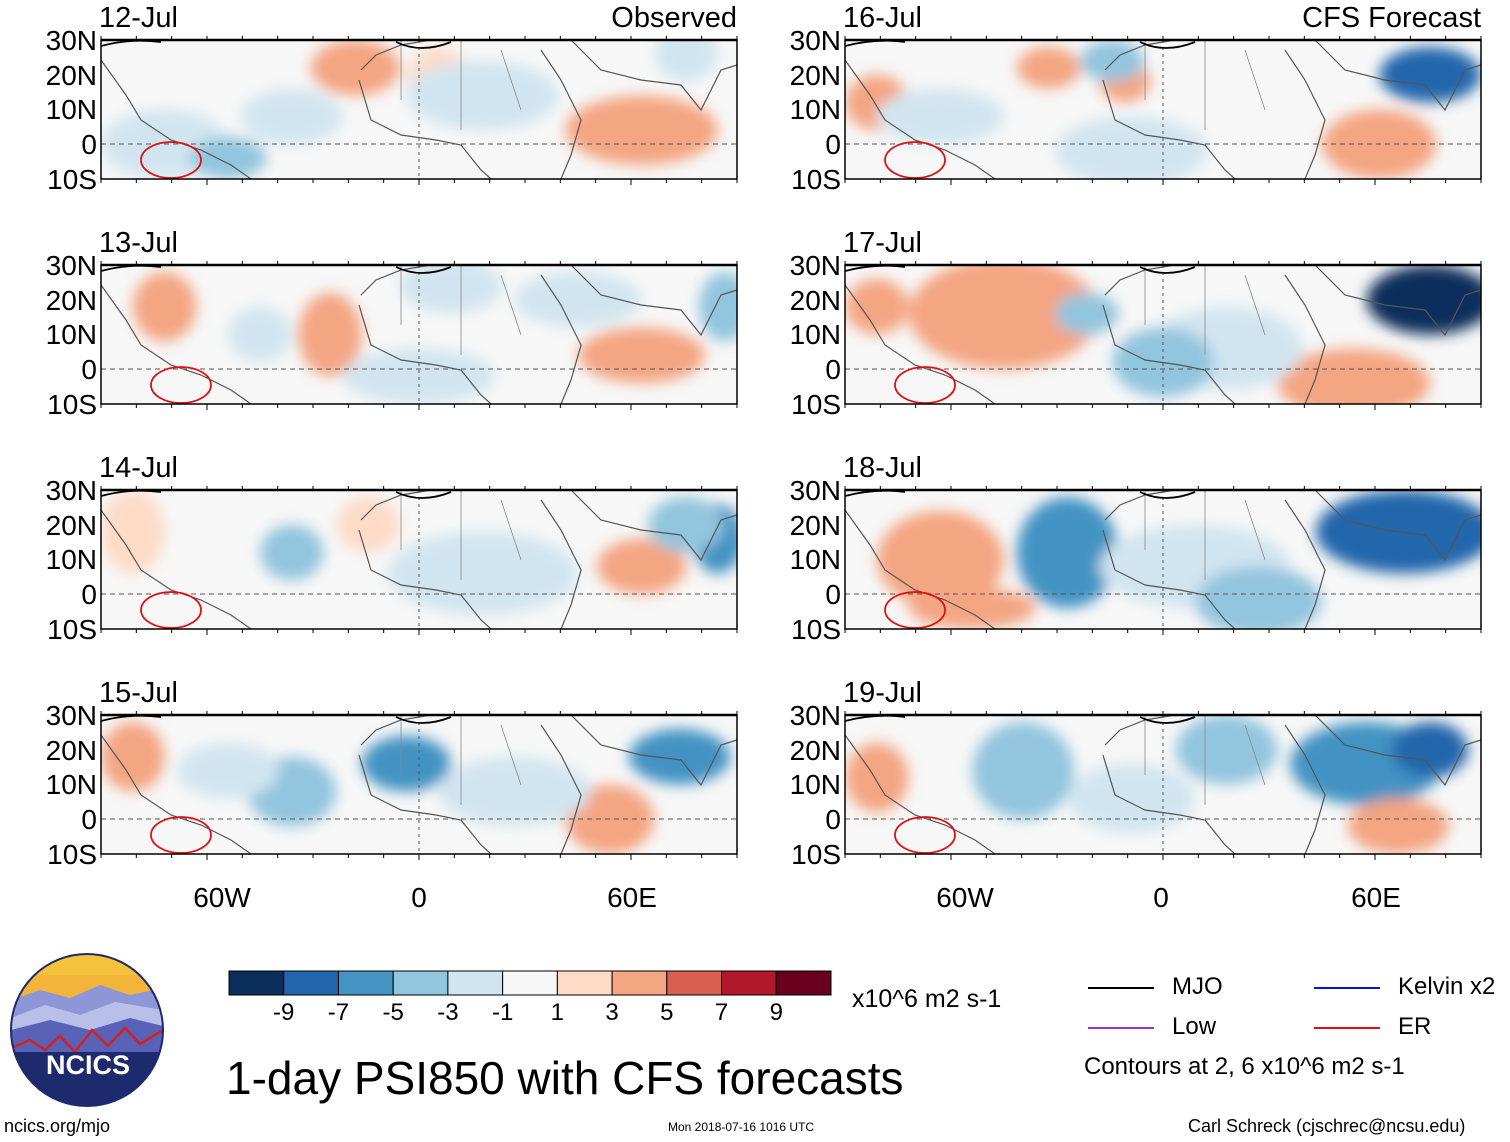  I want to click on longitude-label: 60E, so click(1376, 897).